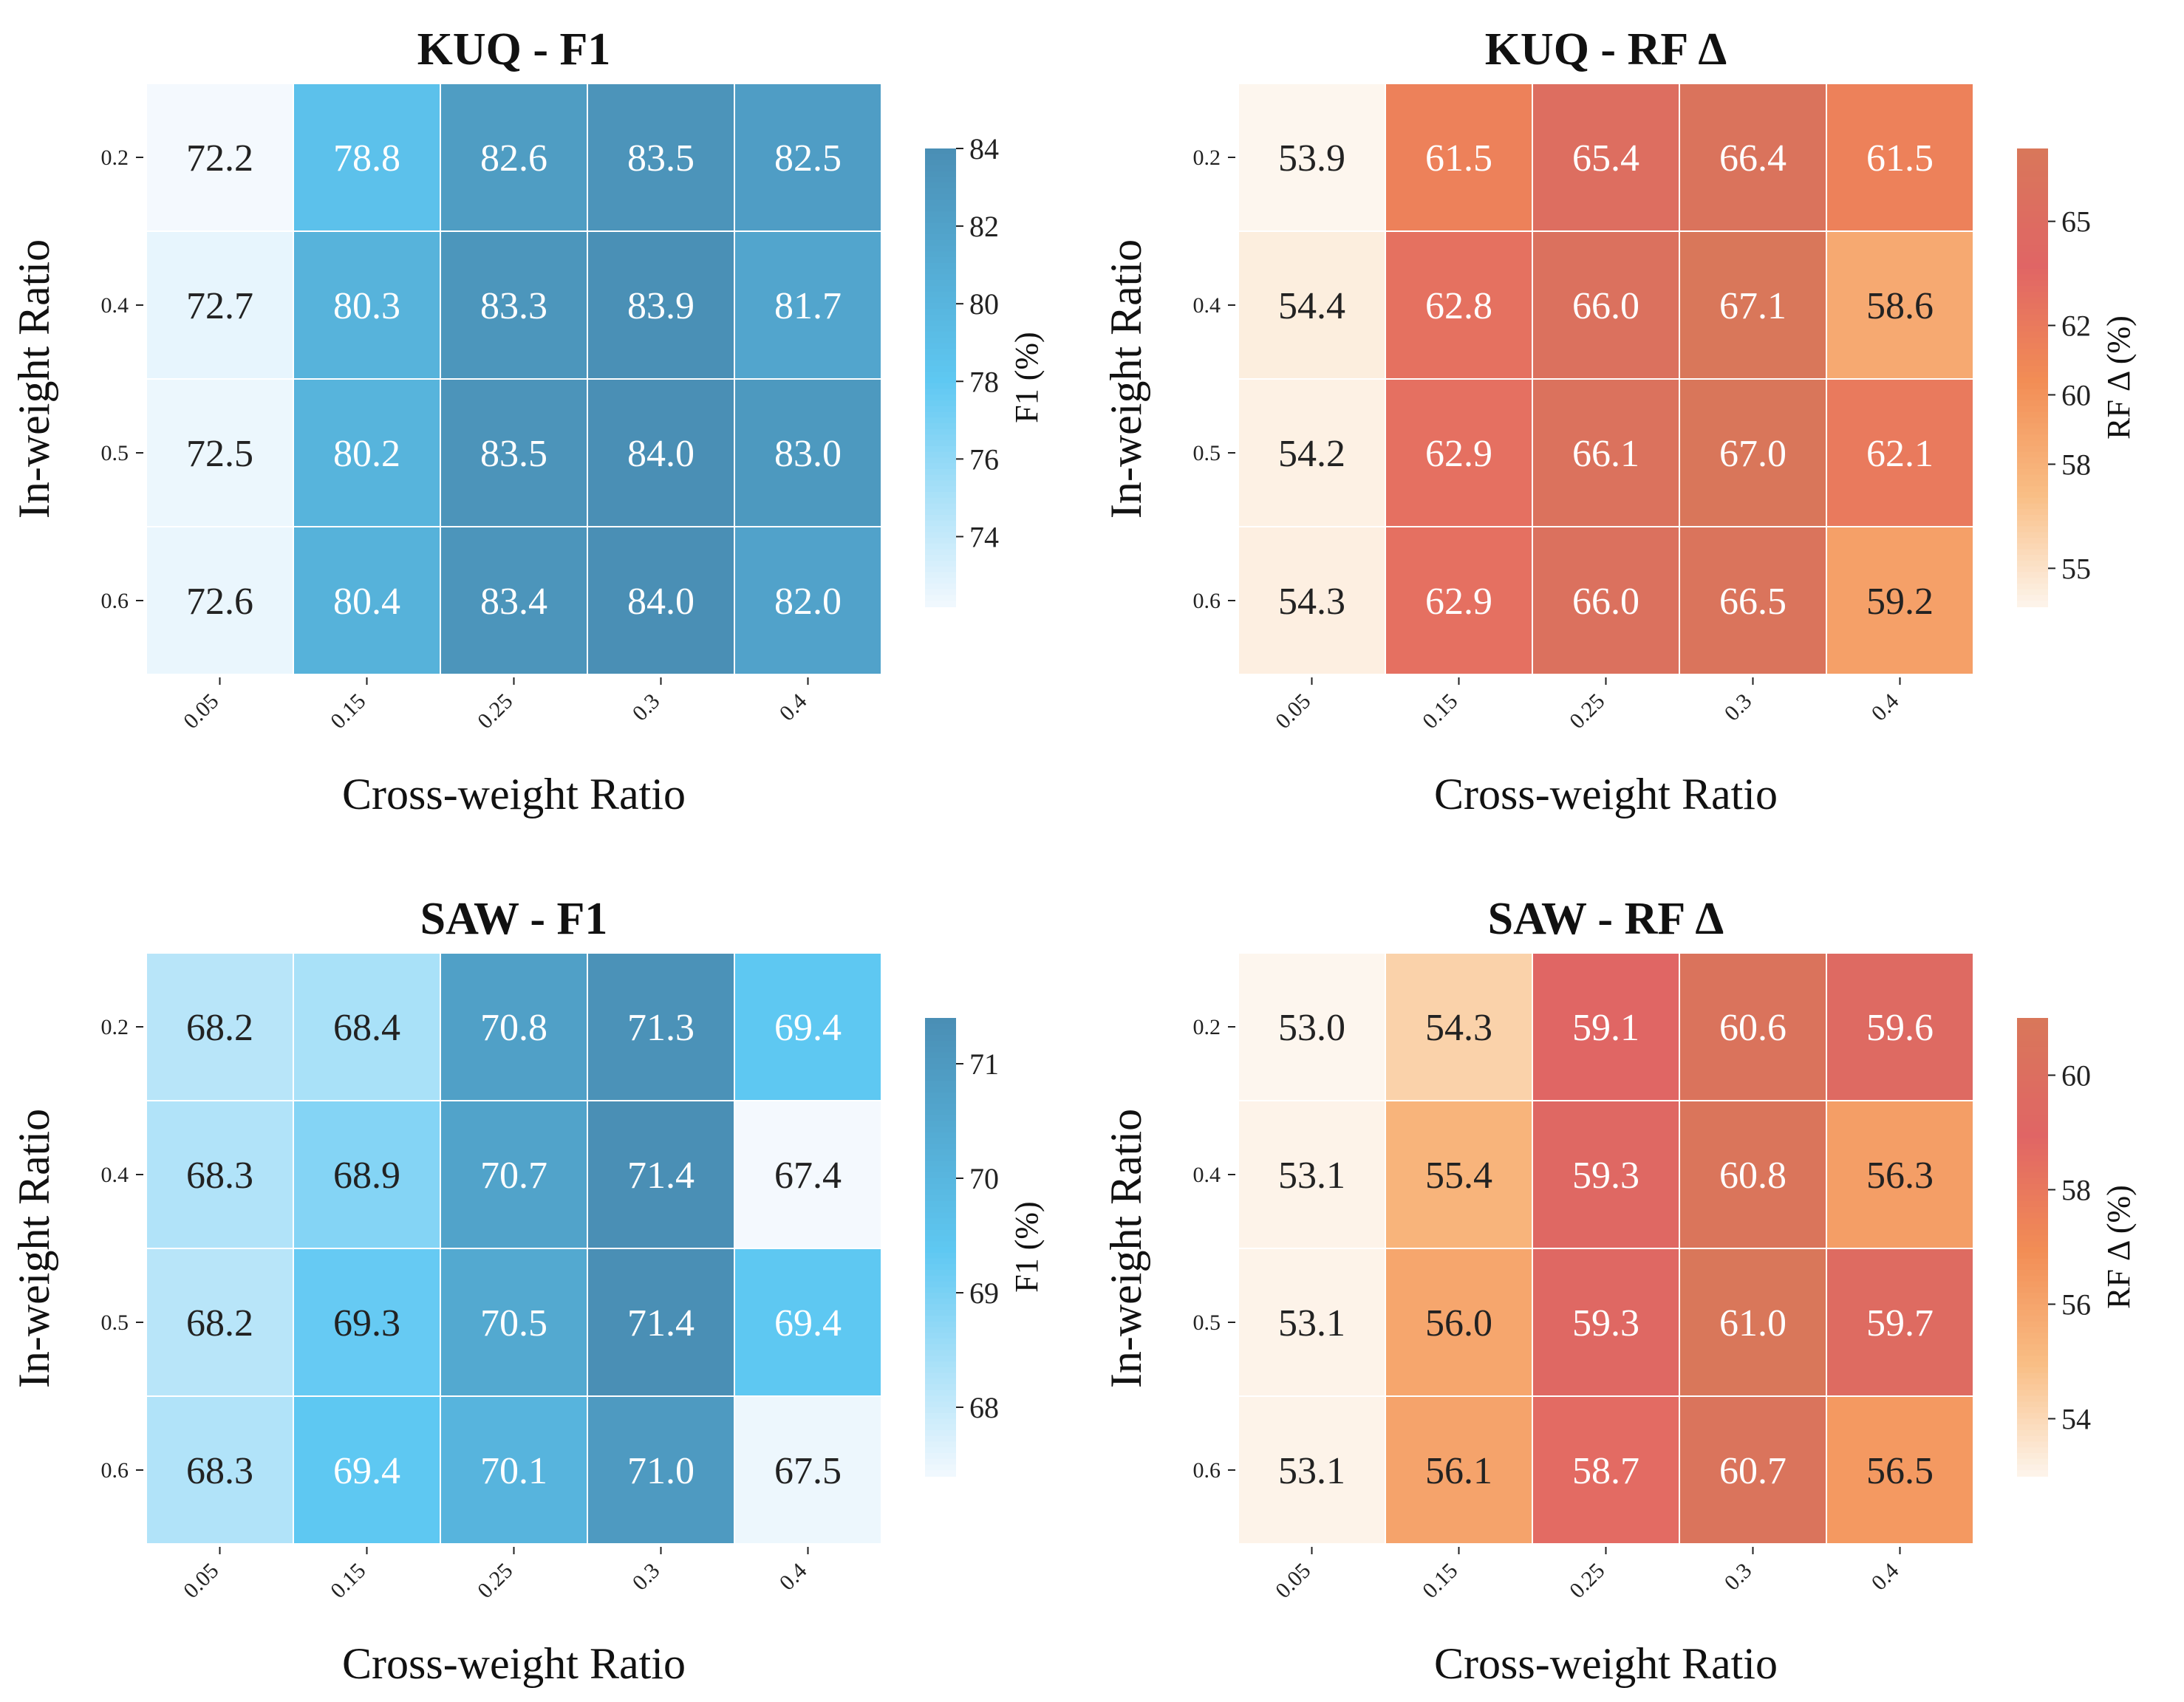 Image resolution: width=2184 pixels, height=1702 pixels. What do you see at coordinates (661, 306) in the screenshot?
I see `cell-value: 83.9` at bounding box center [661, 306].